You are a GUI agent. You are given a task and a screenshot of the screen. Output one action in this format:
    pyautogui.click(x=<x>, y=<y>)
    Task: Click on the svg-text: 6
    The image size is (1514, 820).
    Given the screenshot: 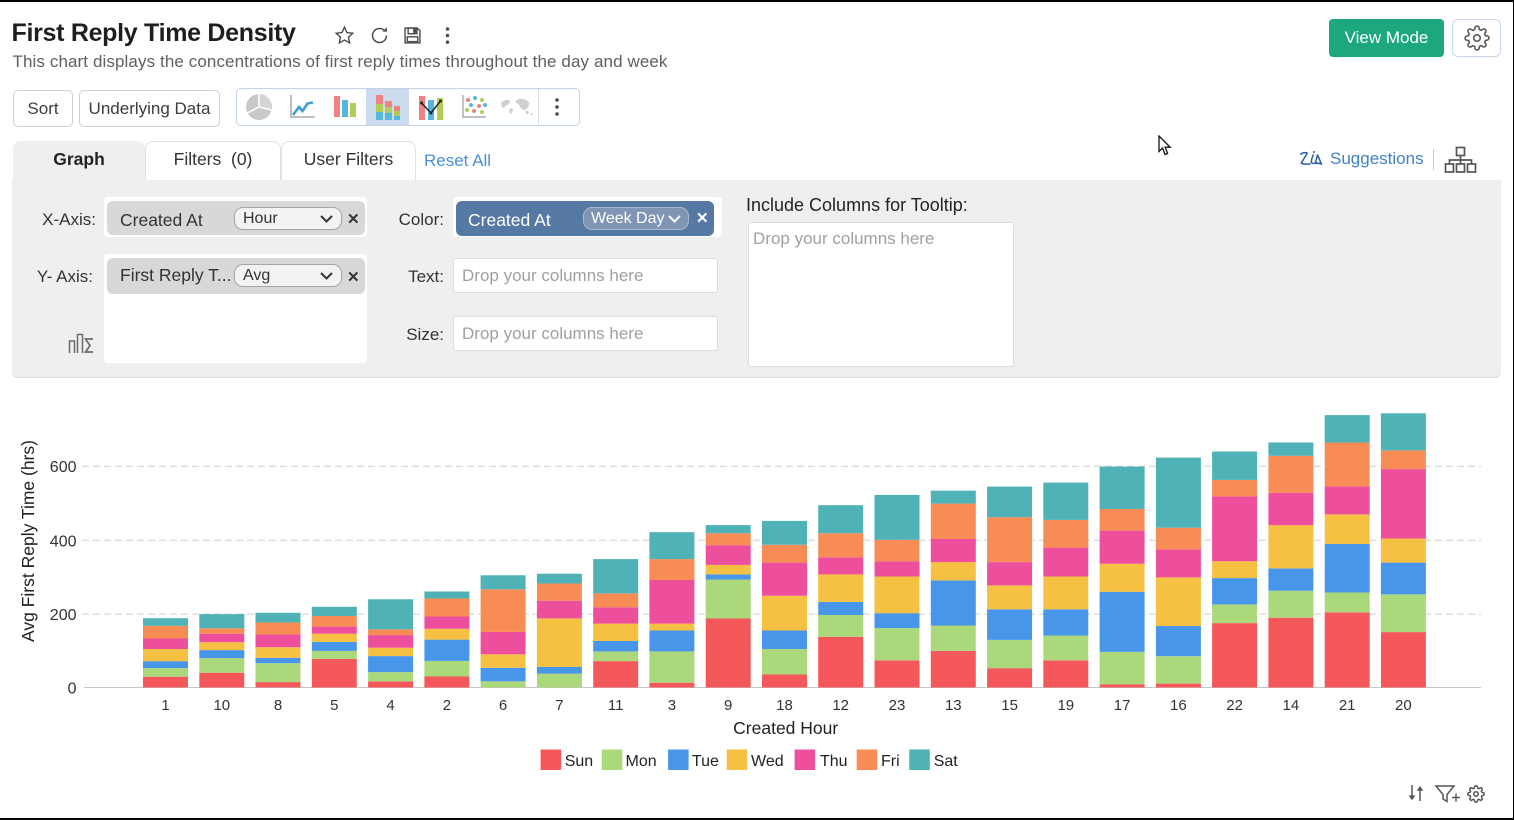 What is the action you would take?
    pyautogui.click(x=503, y=705)
    